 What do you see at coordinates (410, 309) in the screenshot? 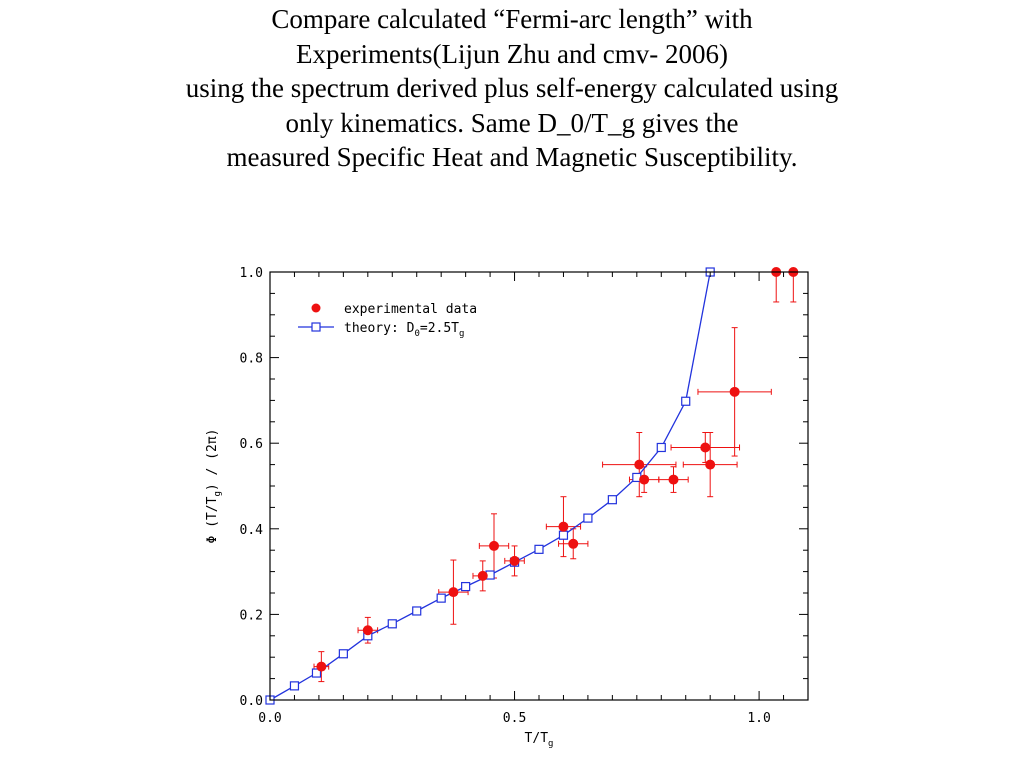
I see `legend-experimental-label: experimental data` at bounding box center [410, 309].